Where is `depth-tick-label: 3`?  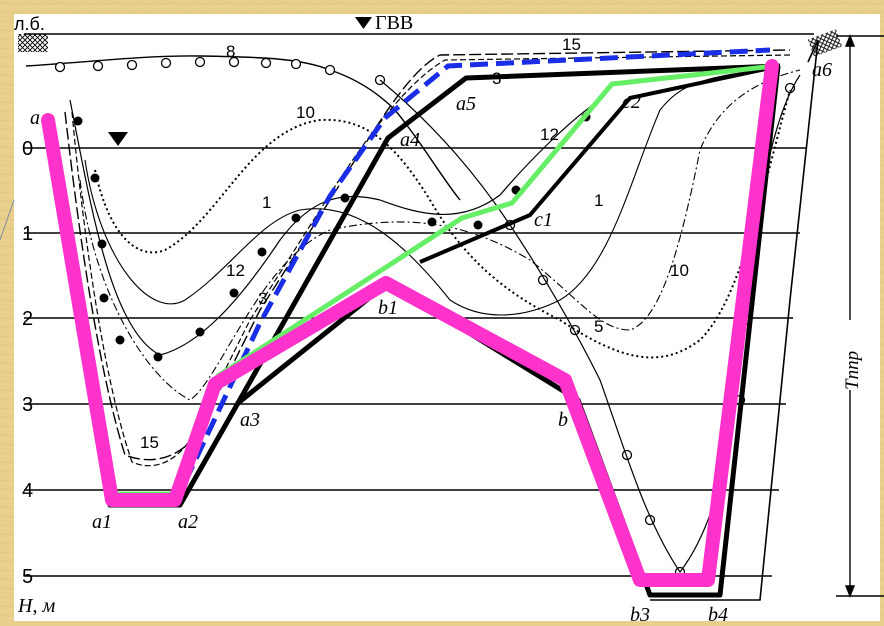
depth-tick-label: 3 is located at coordinates (27, 405).